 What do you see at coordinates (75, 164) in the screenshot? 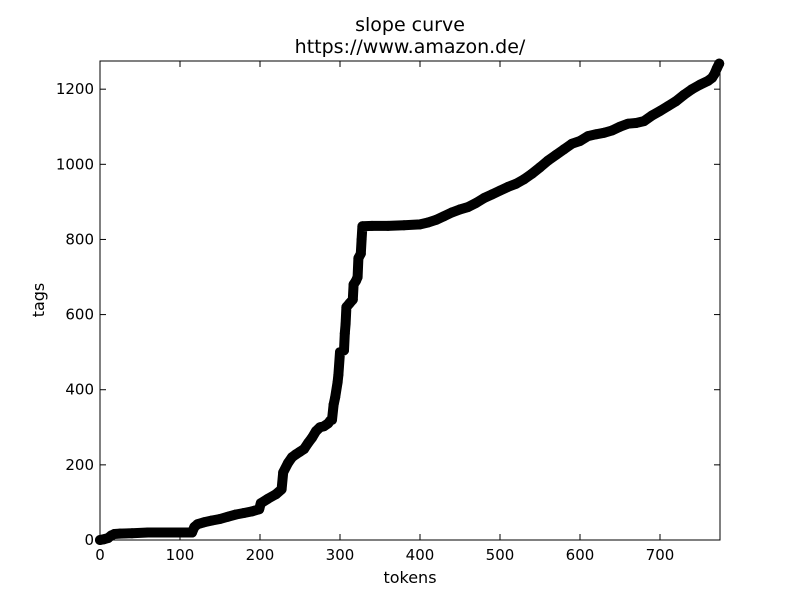
I see `y-tick-label: 1000` at bounding box center [75, 164].